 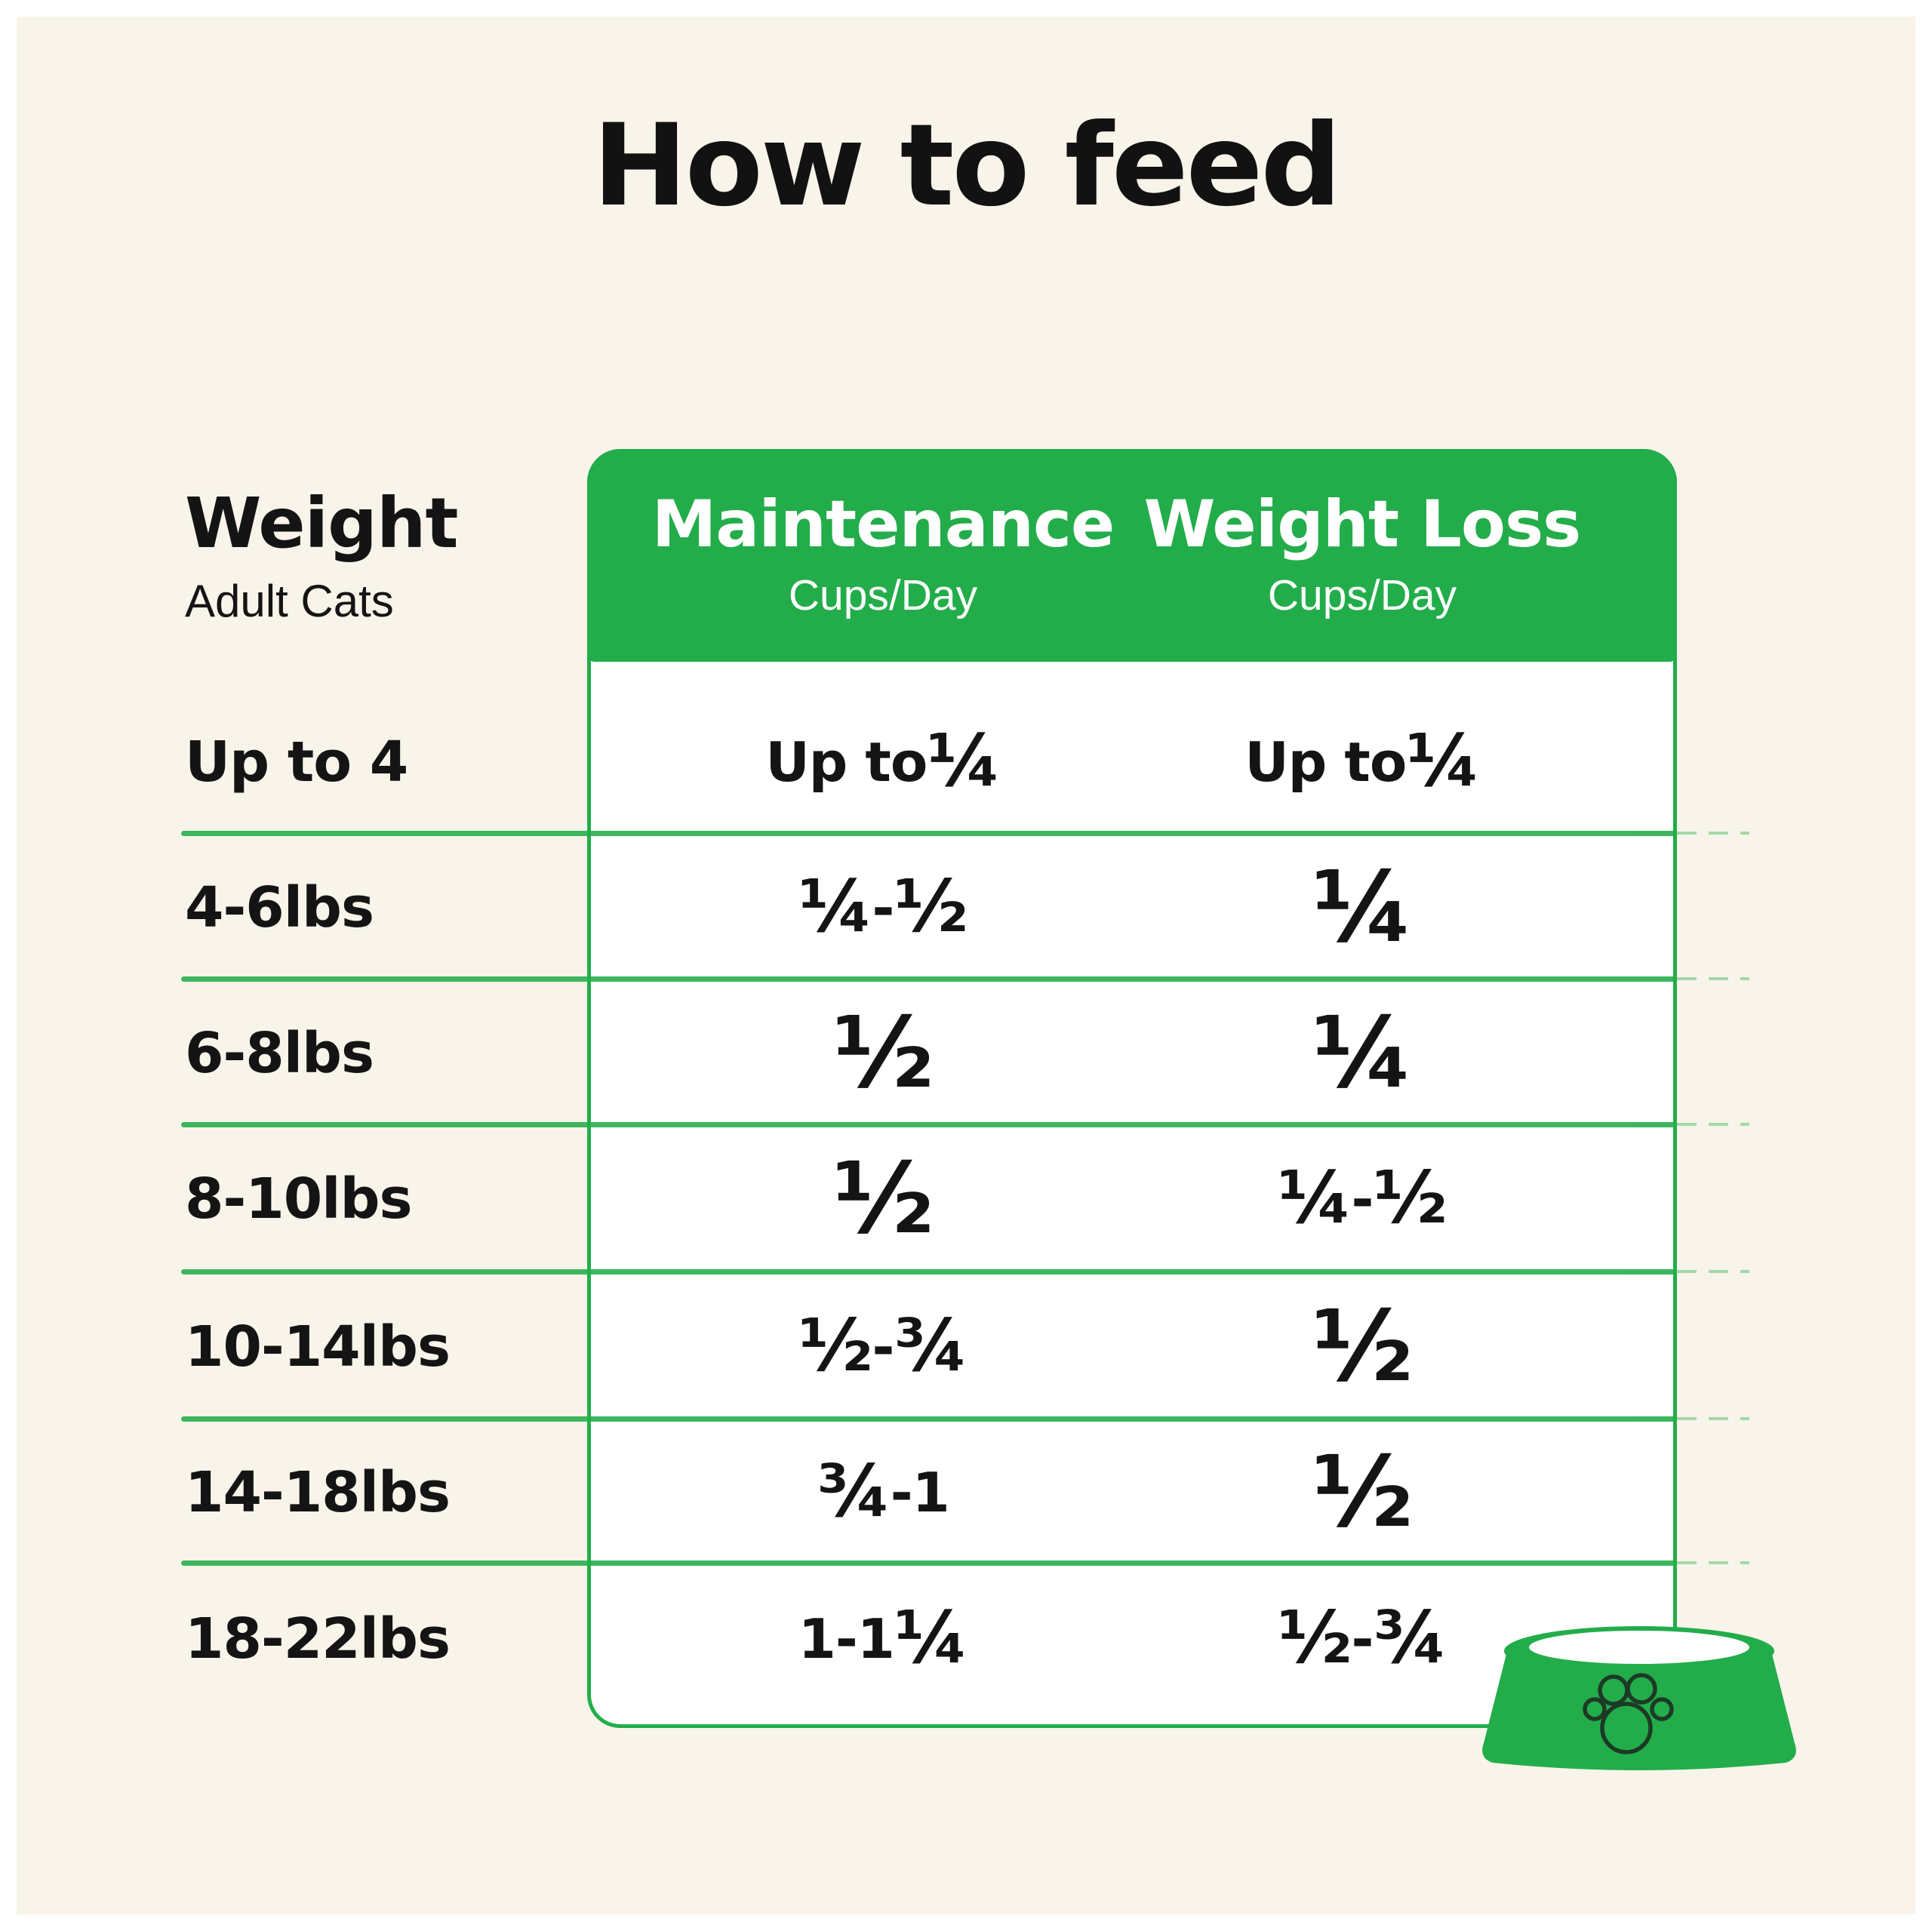 I want to click on weight-label: 4-6lbs, so click(x=279, y=907).